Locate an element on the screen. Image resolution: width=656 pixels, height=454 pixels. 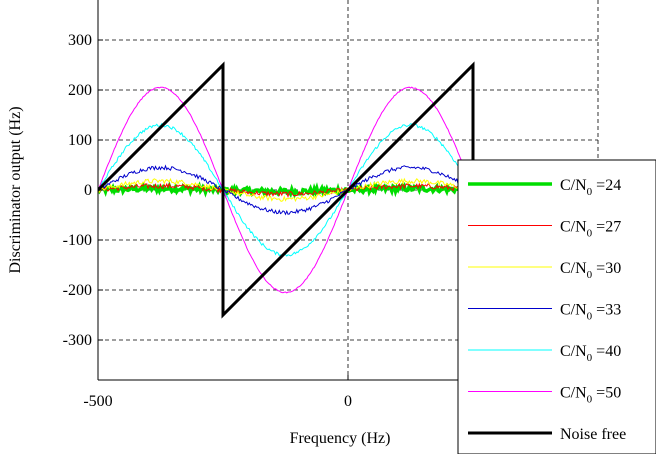
x-tick-label: 0 is located at coordinates (348, 401).